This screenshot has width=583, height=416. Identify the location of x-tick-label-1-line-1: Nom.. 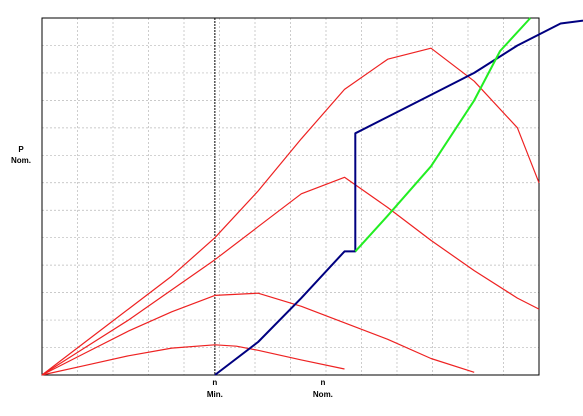
(323, 394).